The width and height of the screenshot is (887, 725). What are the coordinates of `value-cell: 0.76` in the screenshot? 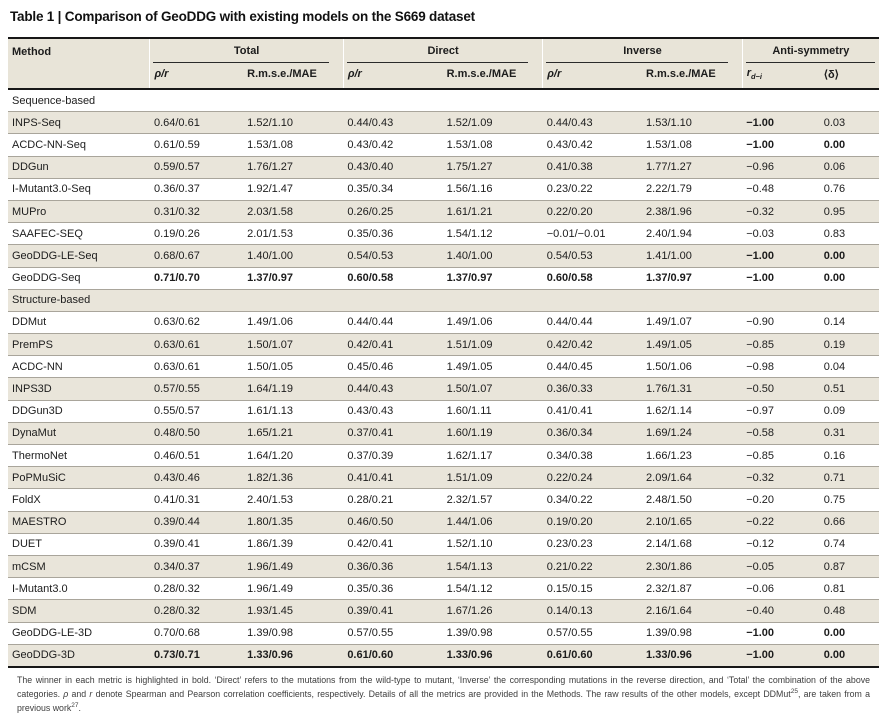 It's located at (849, 189).